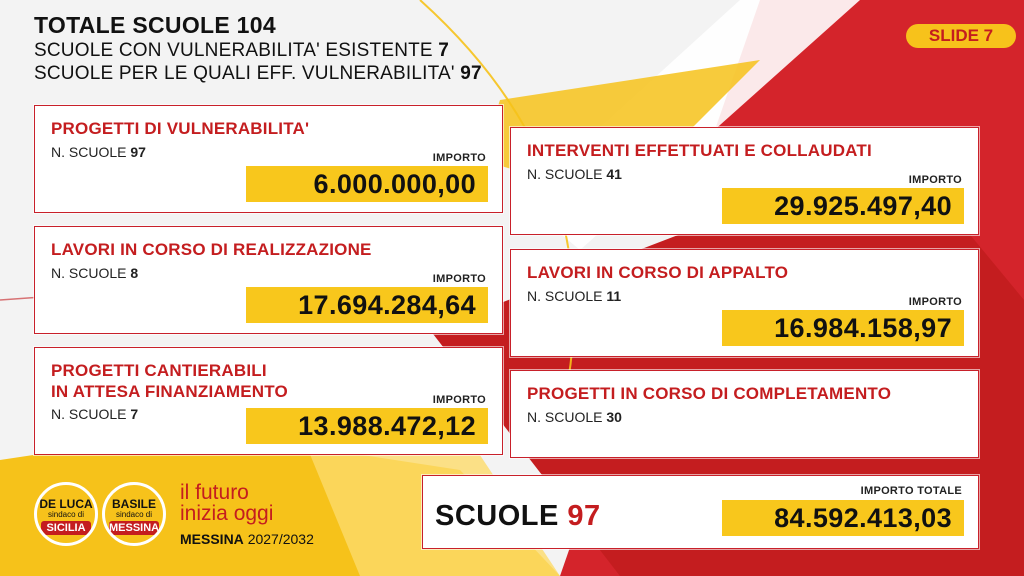 This screenshot has width=1024, height=576. I want to click on card-title-line-1: PROGETTI CANTIERABILI, so click(159, 370).